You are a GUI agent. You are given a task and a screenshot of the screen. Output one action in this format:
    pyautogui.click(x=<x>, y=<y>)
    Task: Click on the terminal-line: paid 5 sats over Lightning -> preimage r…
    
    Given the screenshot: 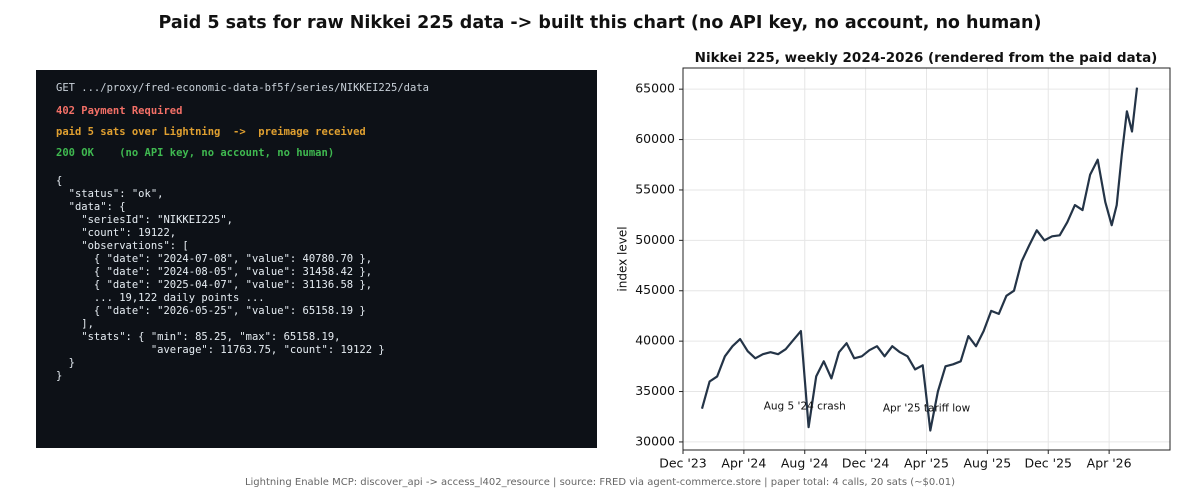 What is the action you would take?
    pyautogui.click(x=211, y=132)
    